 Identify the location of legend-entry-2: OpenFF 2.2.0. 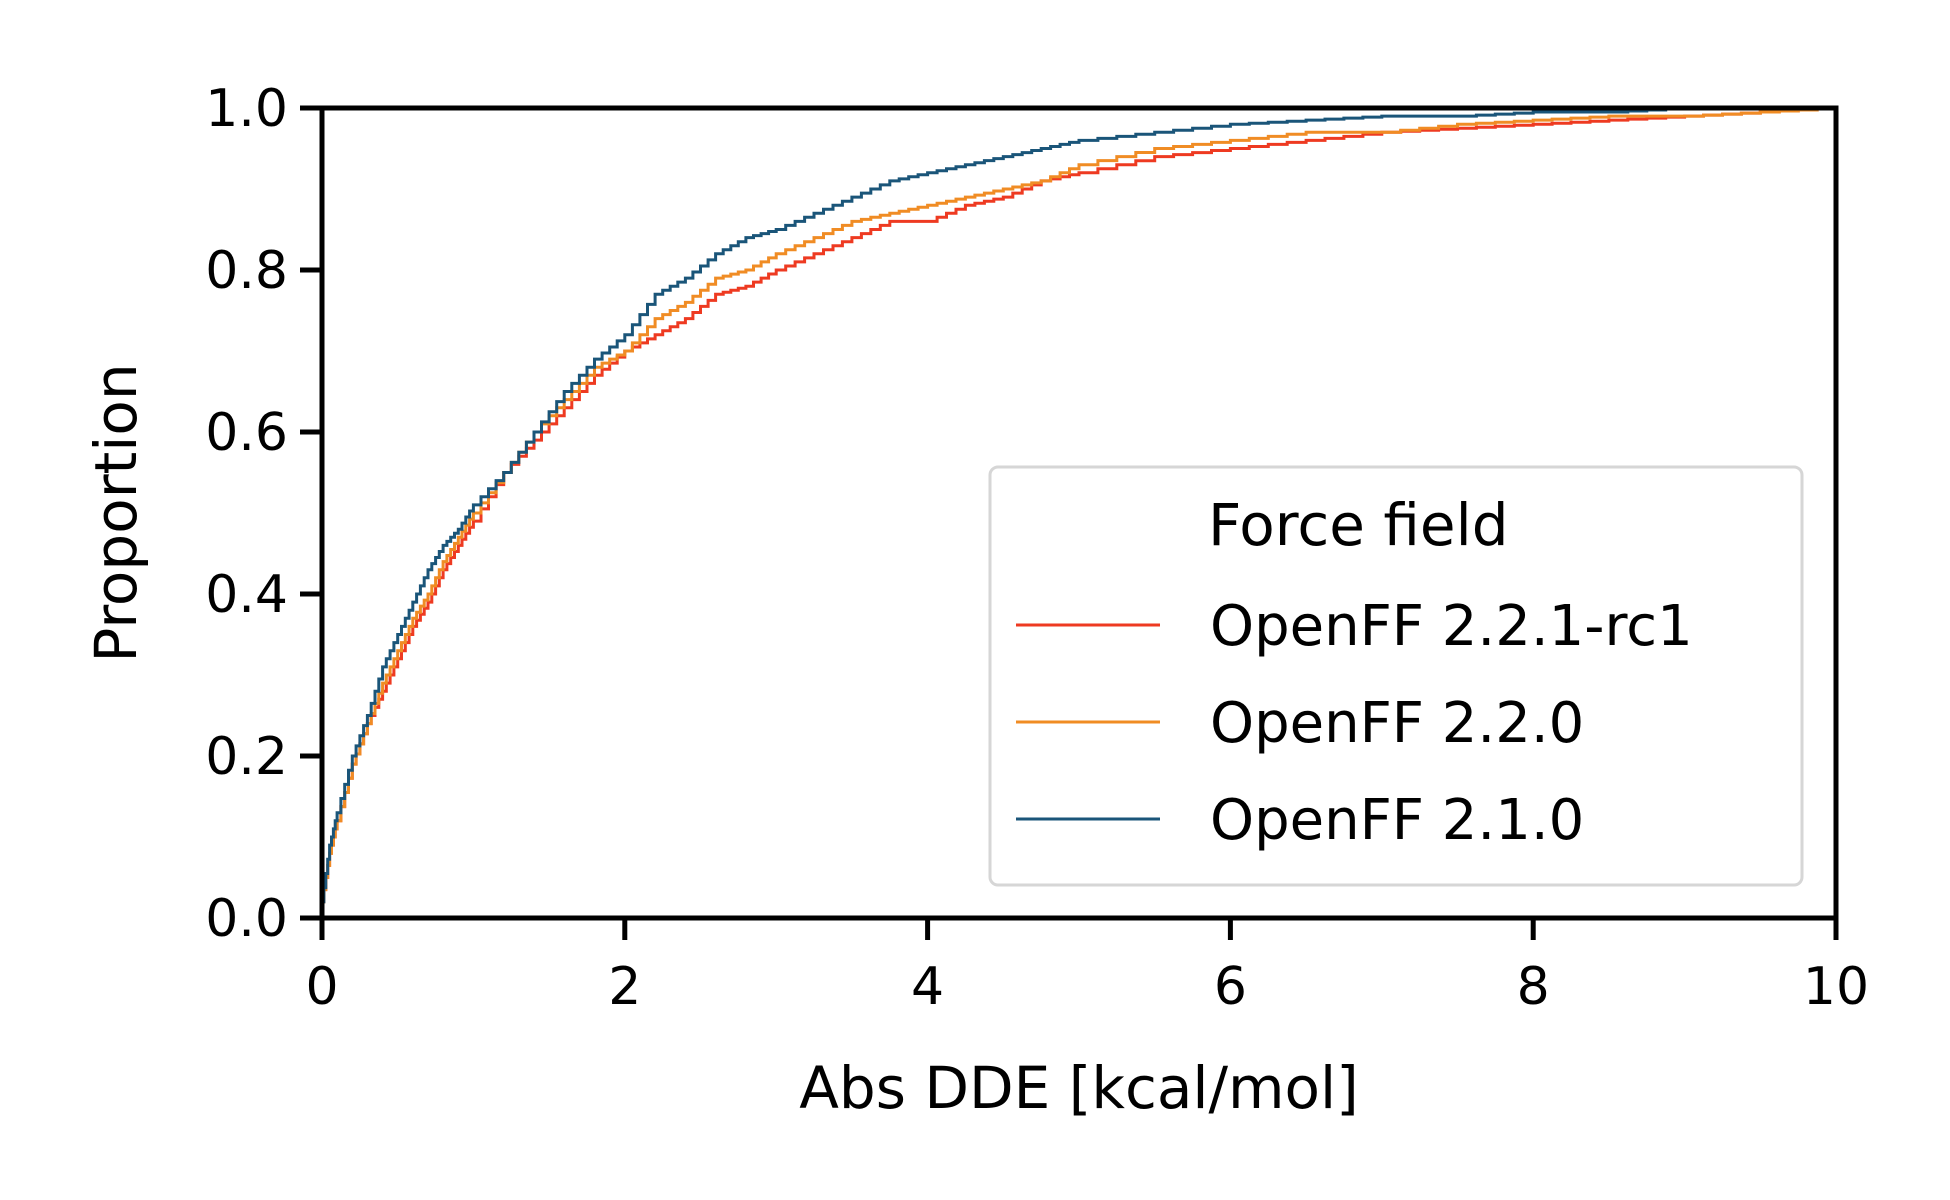
(1397, 723).